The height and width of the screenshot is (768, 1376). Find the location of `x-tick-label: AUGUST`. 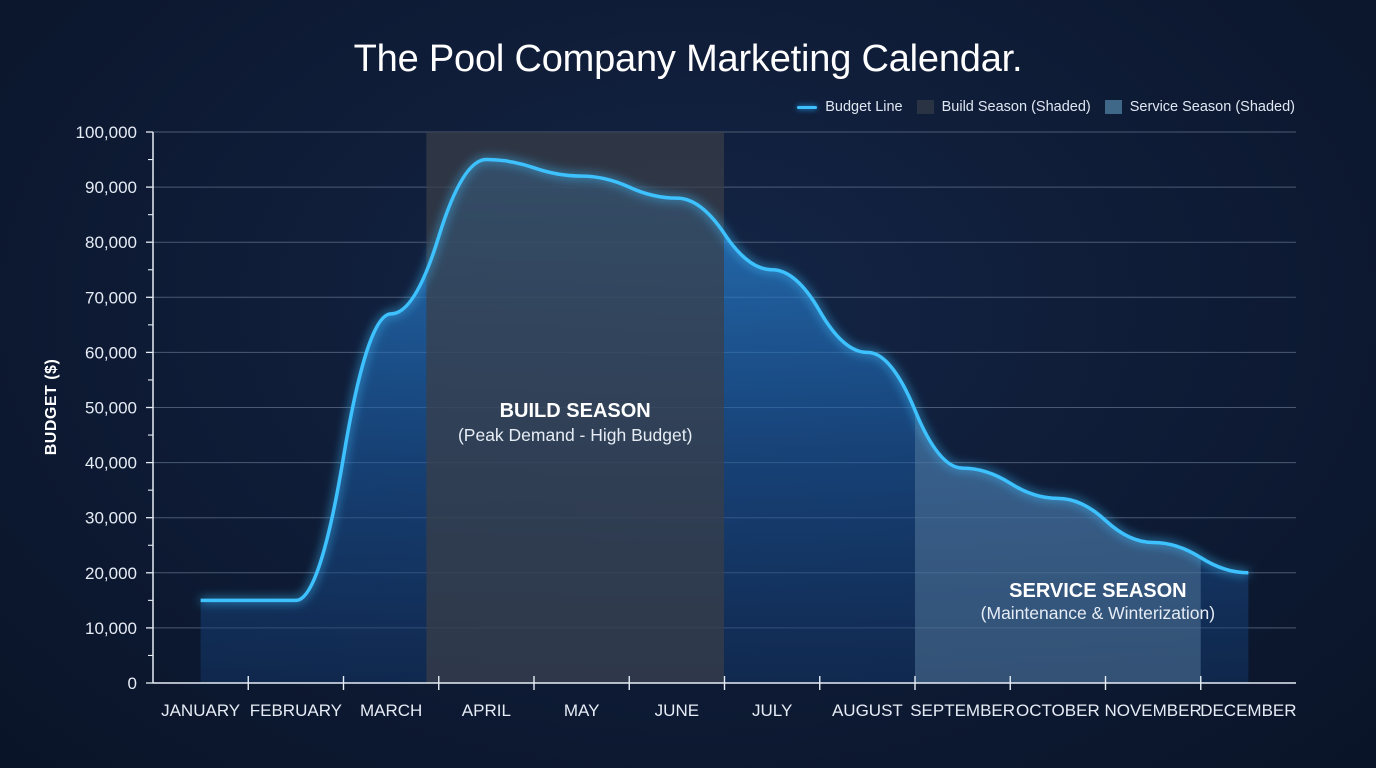

x-tick-label: AUGUST is located at coordinates (867, 710).